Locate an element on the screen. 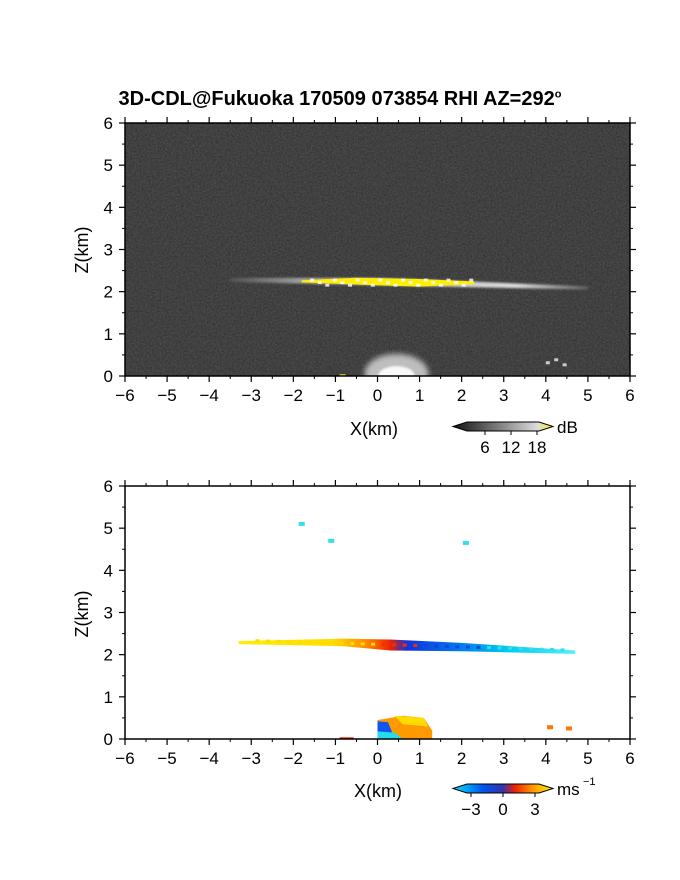 Image resolution: width=680 pixels, height=880 pixels. surface-echo is located at coordinates (396, 364).